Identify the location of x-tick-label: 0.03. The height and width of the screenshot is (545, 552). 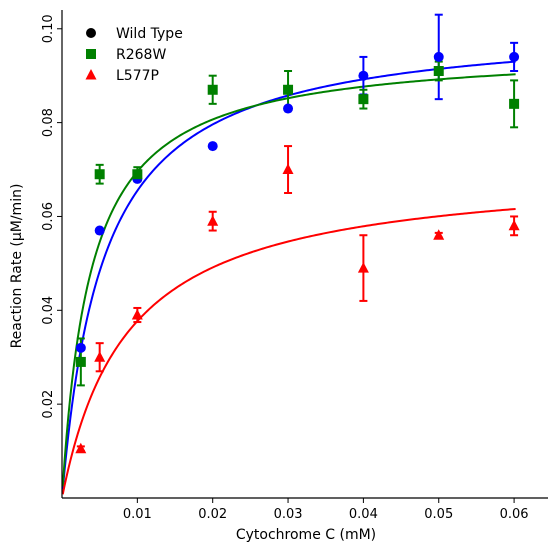
(288, 514).